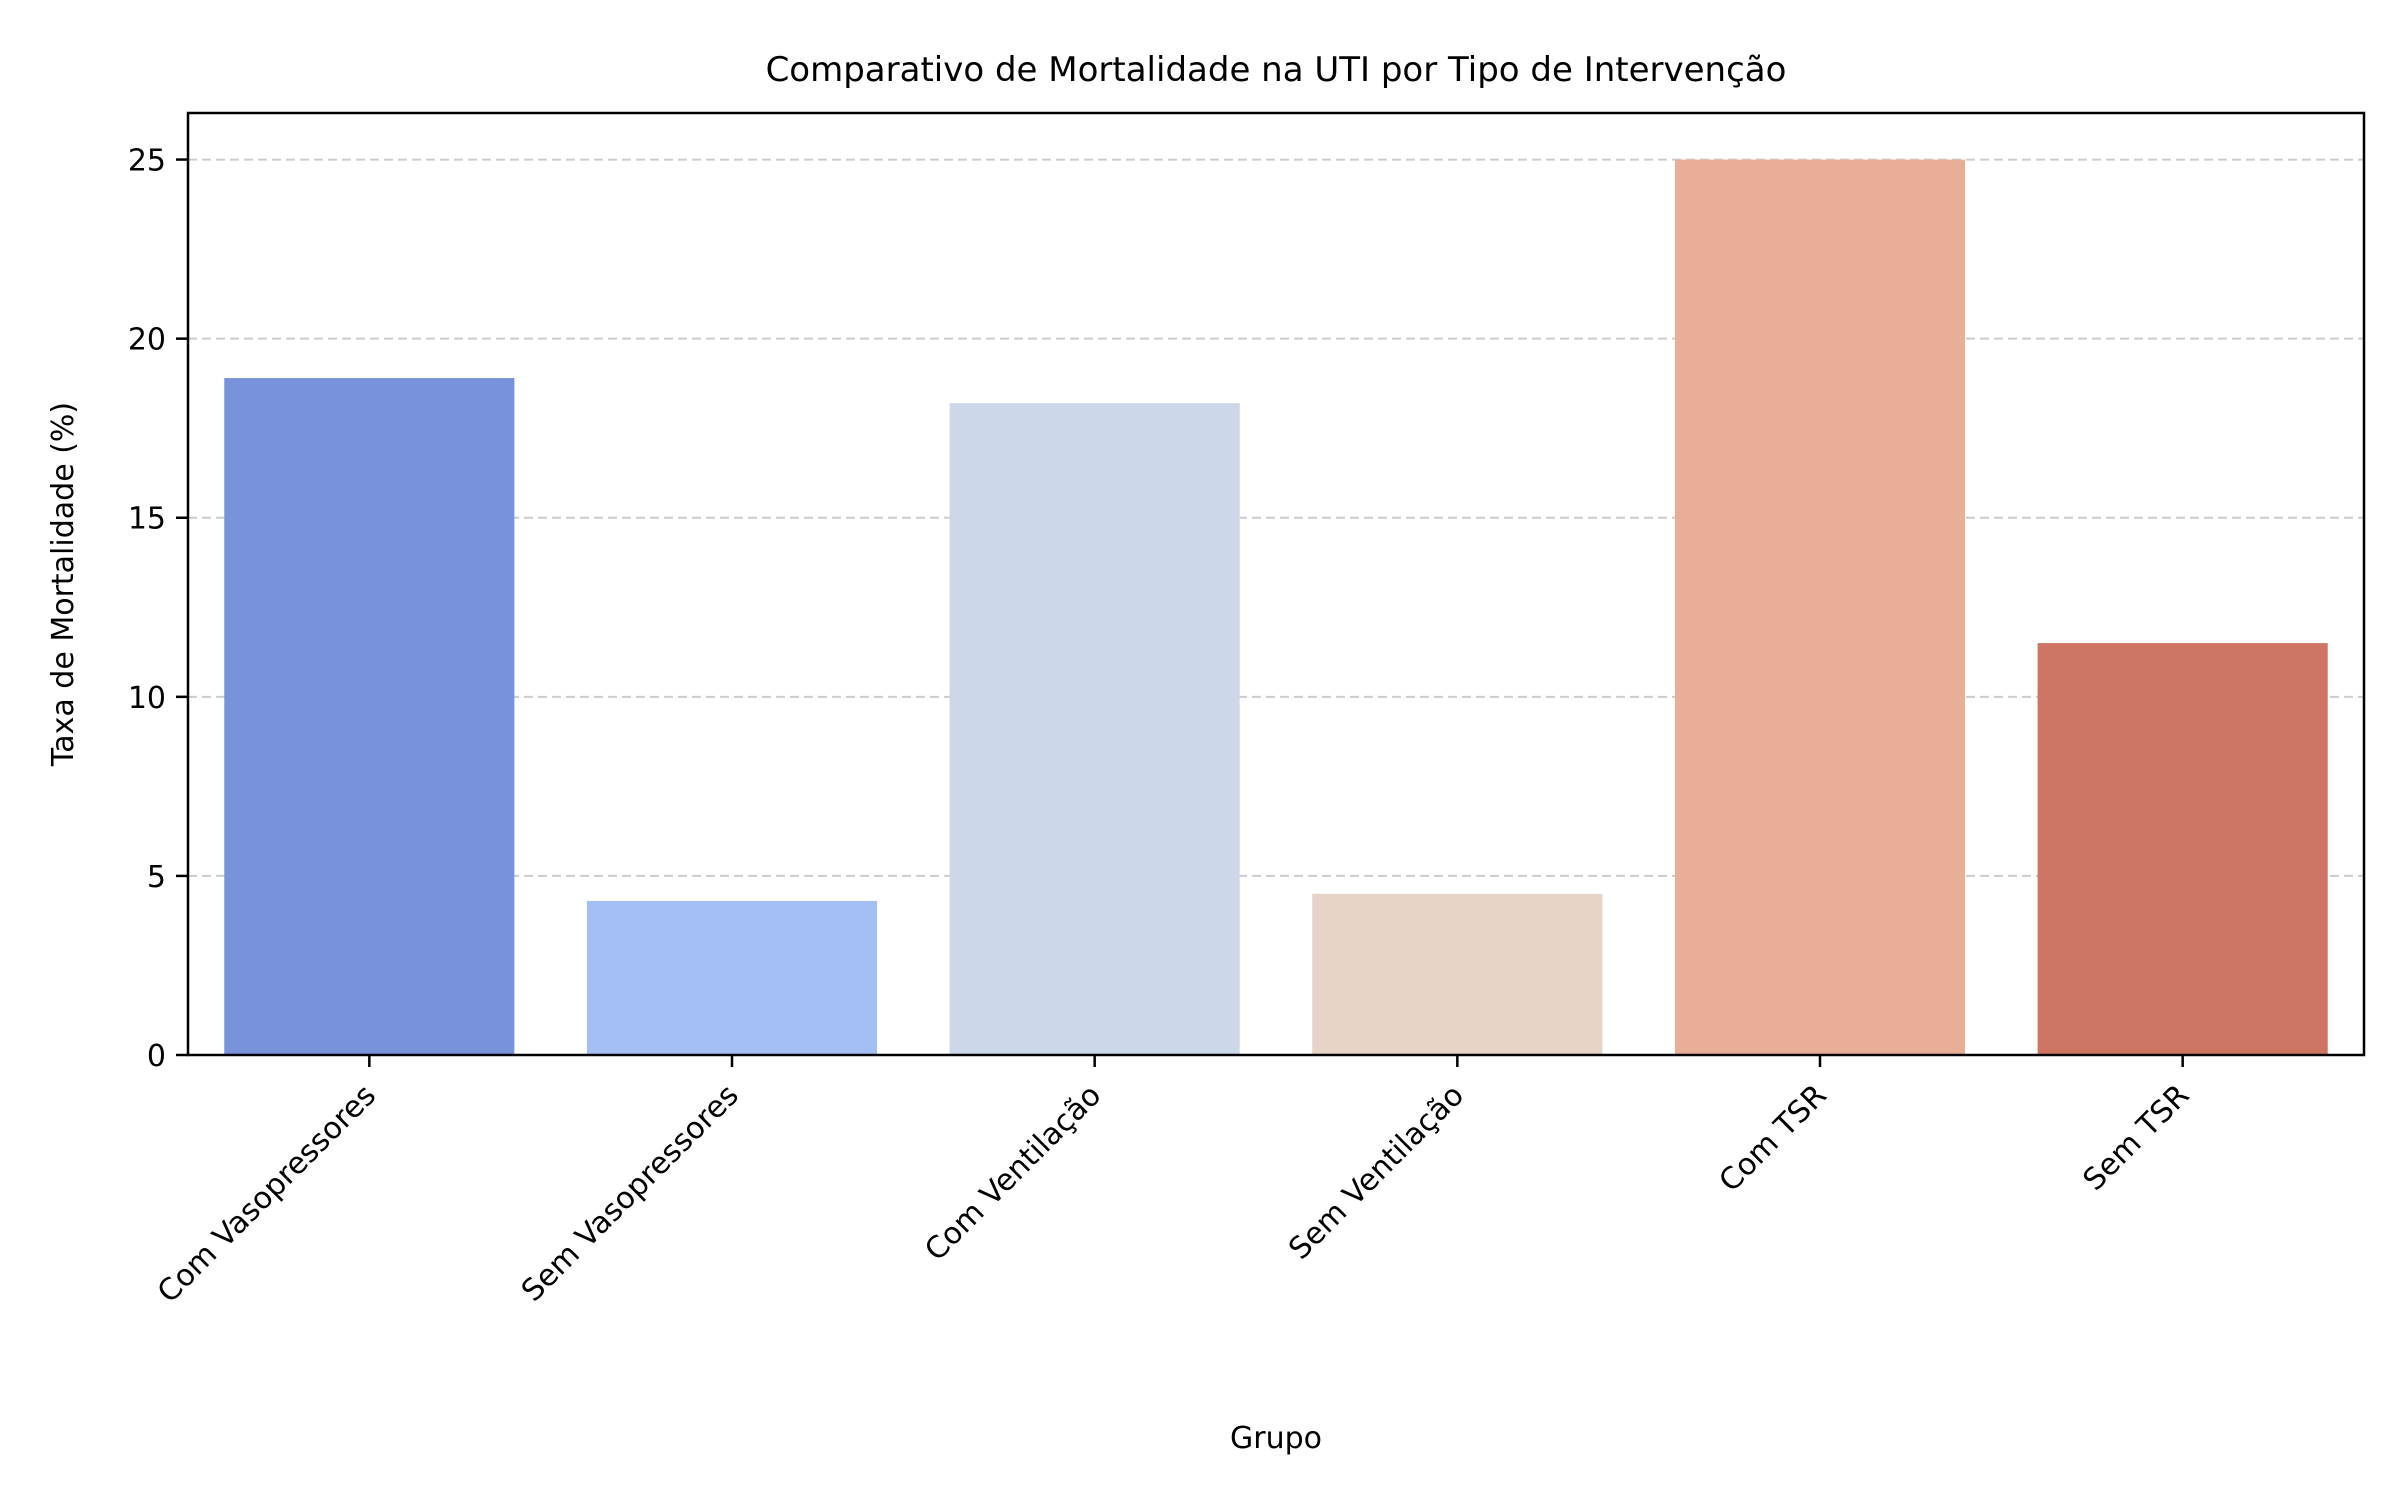 This screenshot has width=2400, height=1500. I want to click on x-tick-label: Com TSR, so click(1773, 1138).